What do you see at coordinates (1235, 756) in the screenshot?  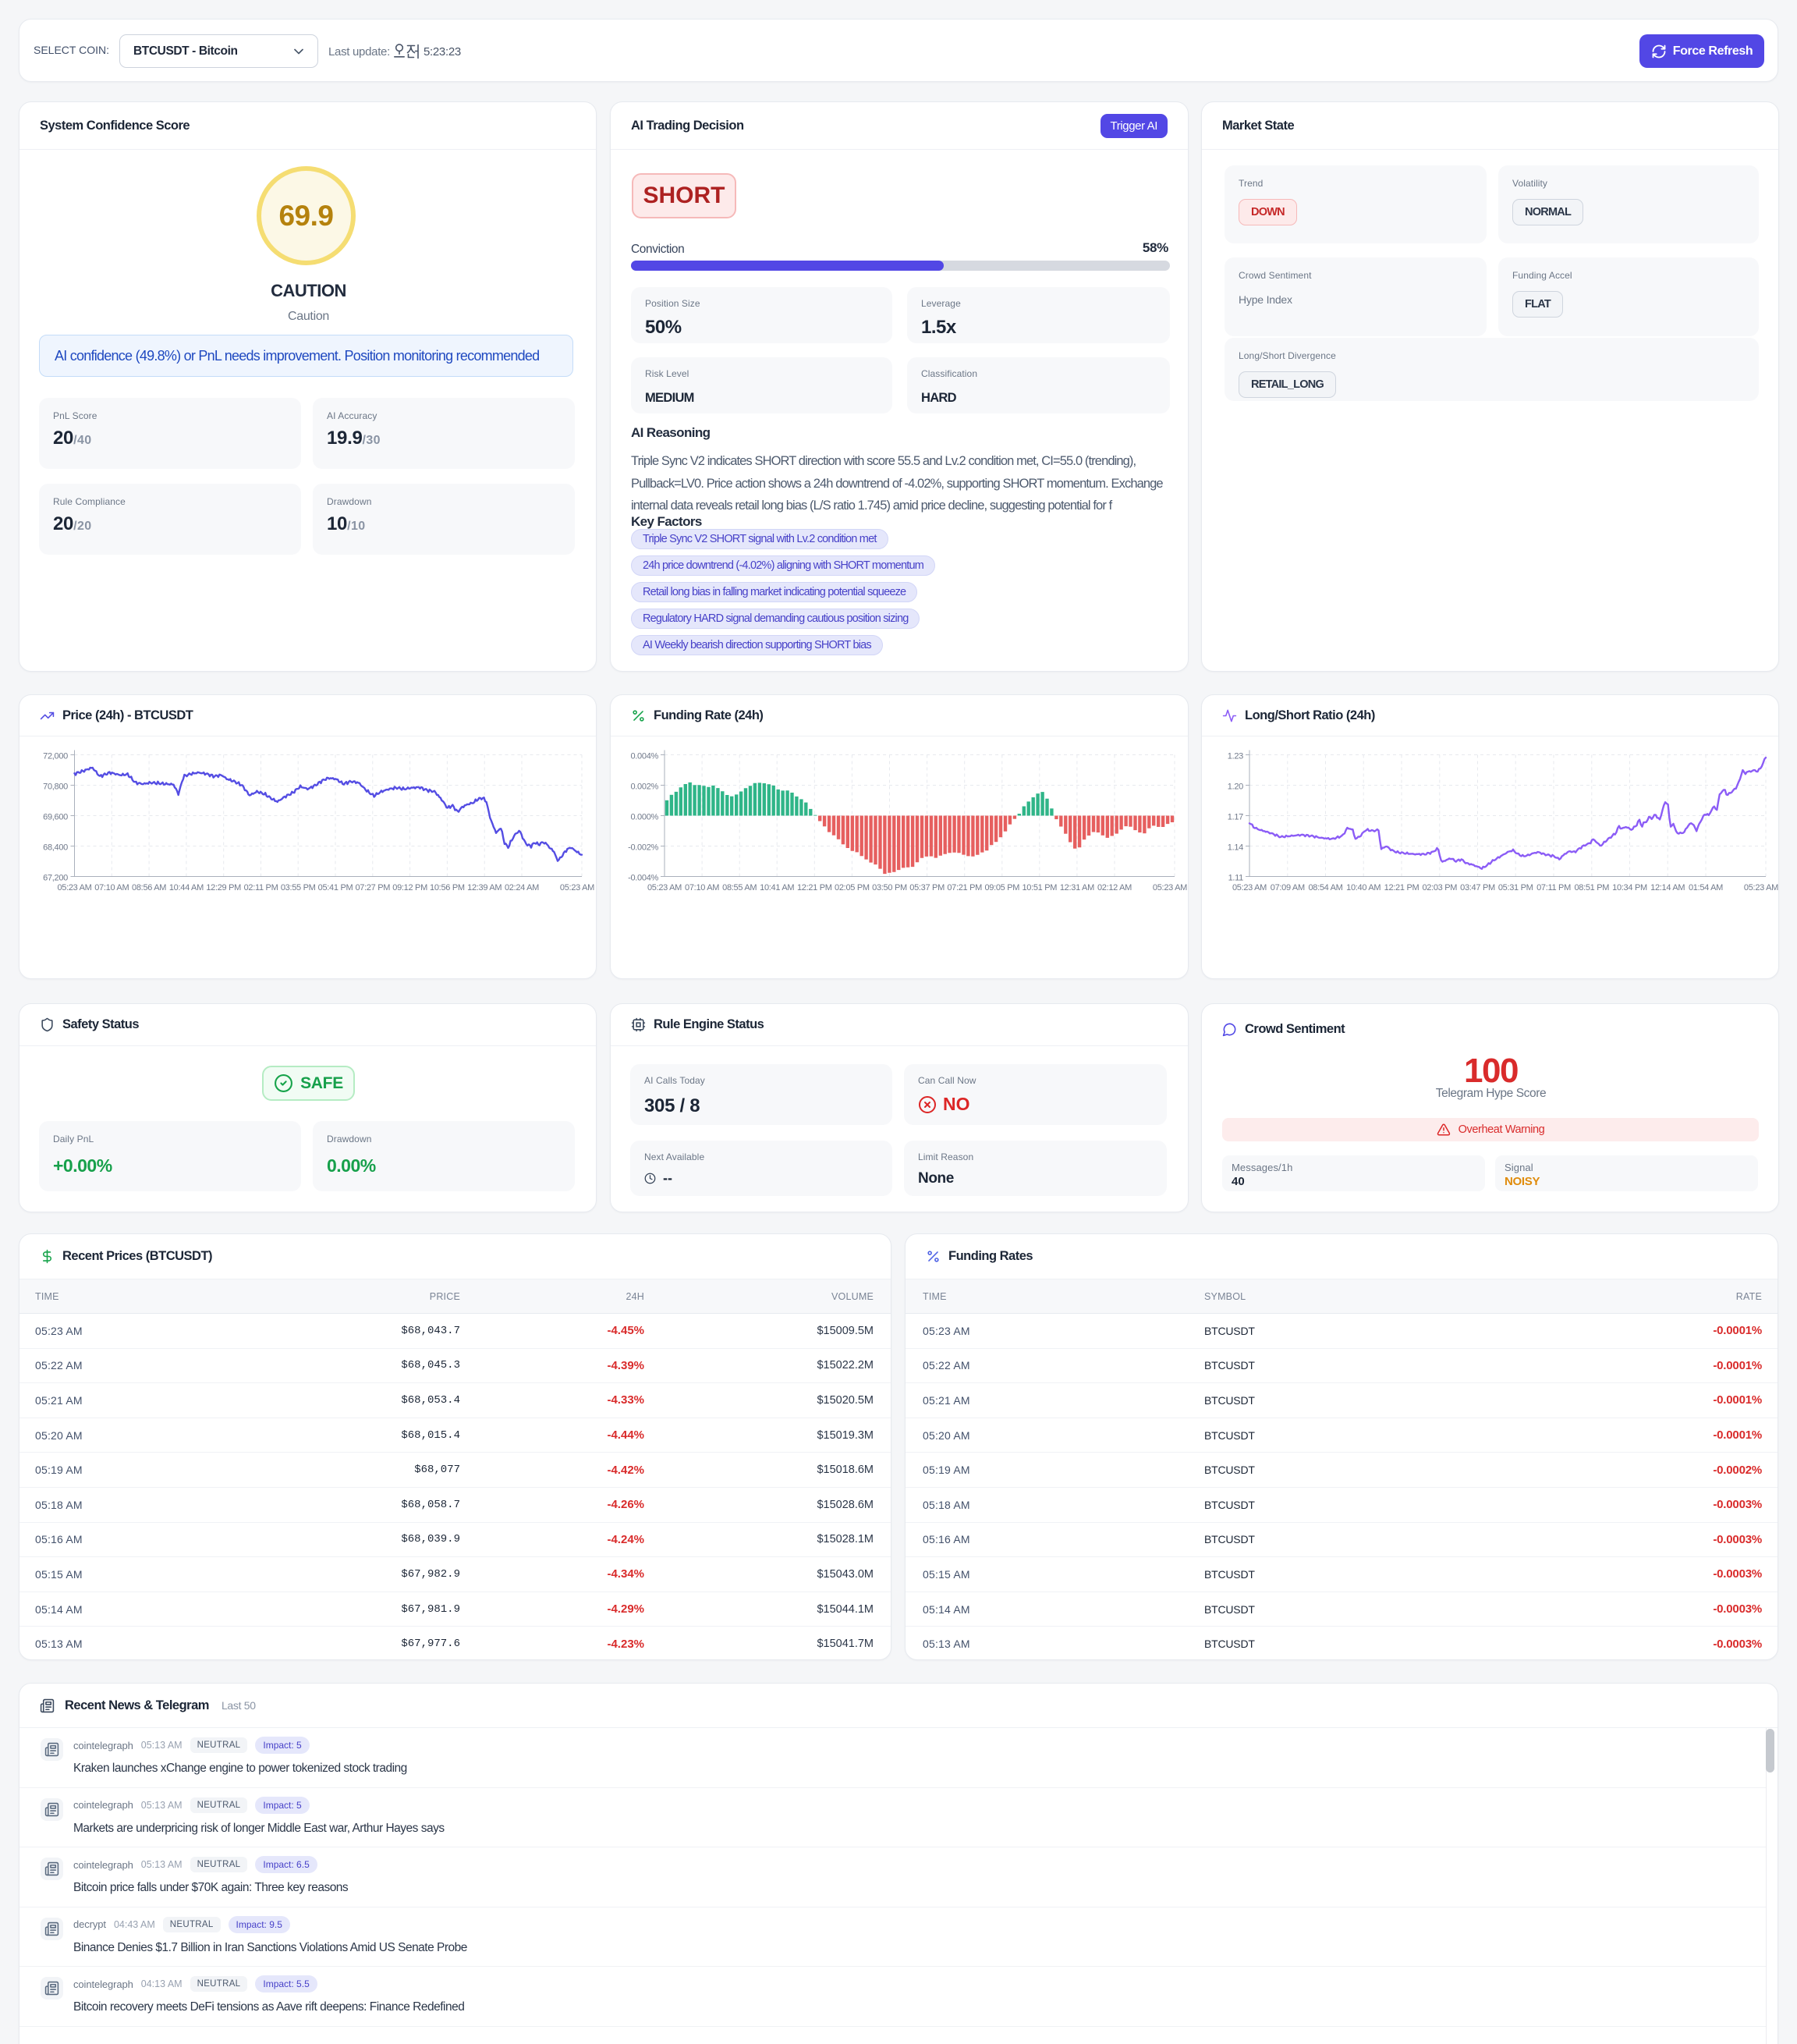 I see `svg-text: 1.23` at bounding box center [1235, 756].